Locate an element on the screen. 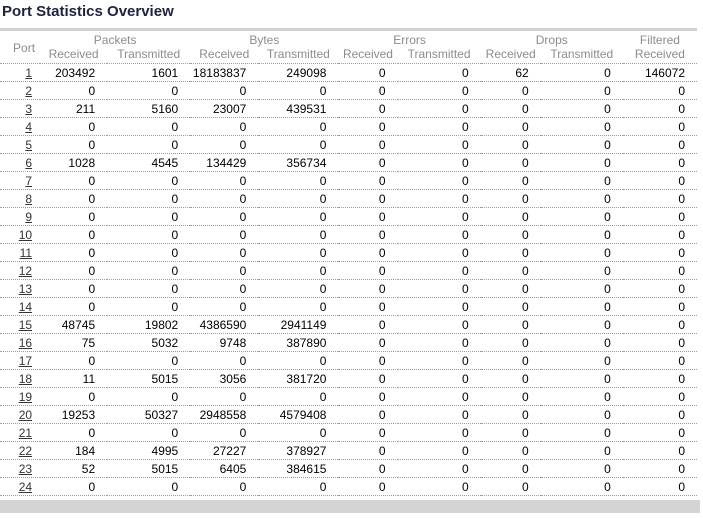 Image resolution: width=703 pixels, height=518 pixels. port-cell: 9 is located at coordinates (20, 217).